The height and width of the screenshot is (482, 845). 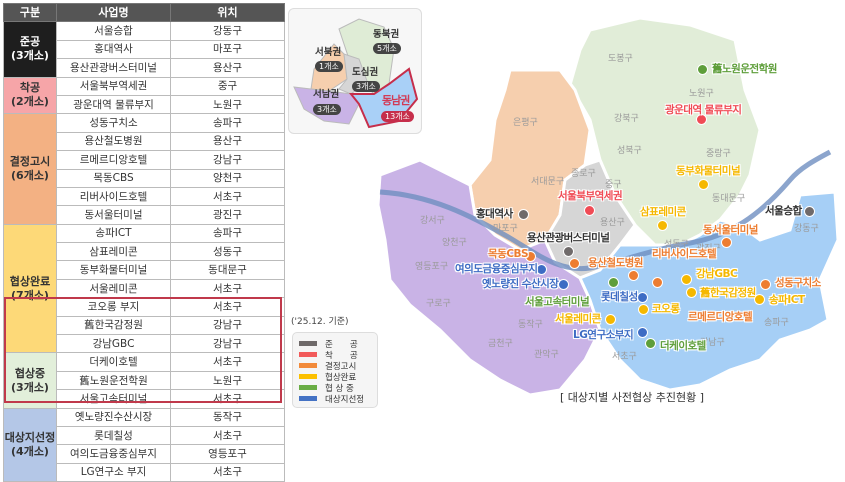 I want to click on site-label: 舊한국감정원, so click(x=728, y=293).